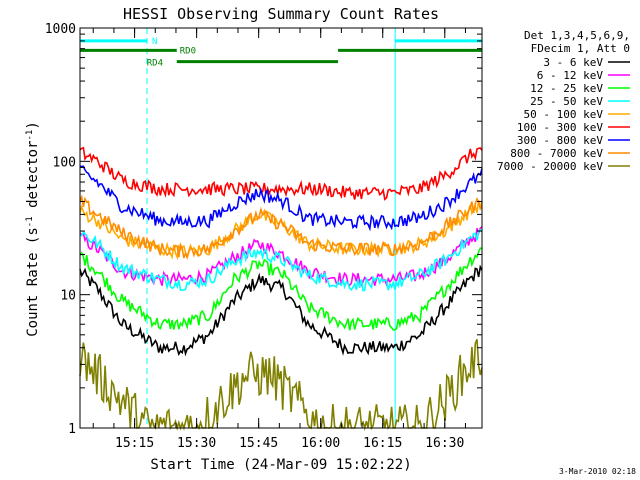  Describe the element at coordinates (68, 296) in the screenshot. I see `y-tick-label-10: 10` at that location.